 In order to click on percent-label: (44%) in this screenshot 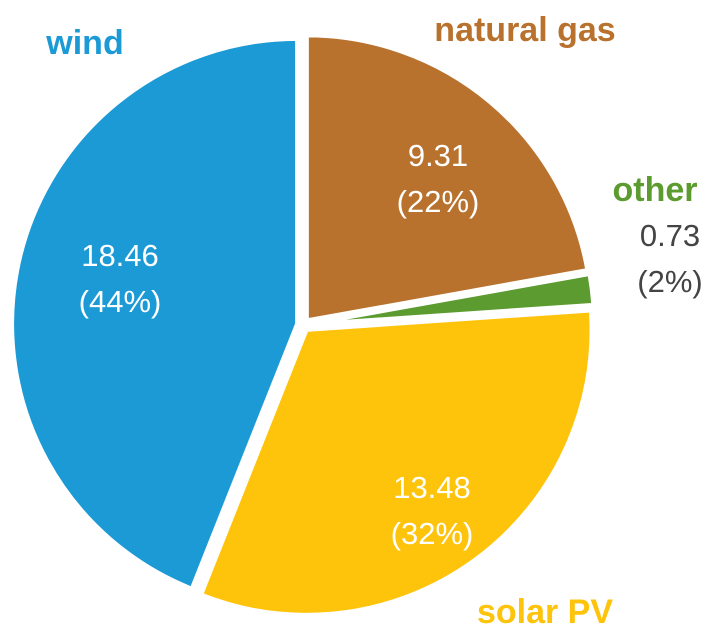, I will do `click(120, 301)`.